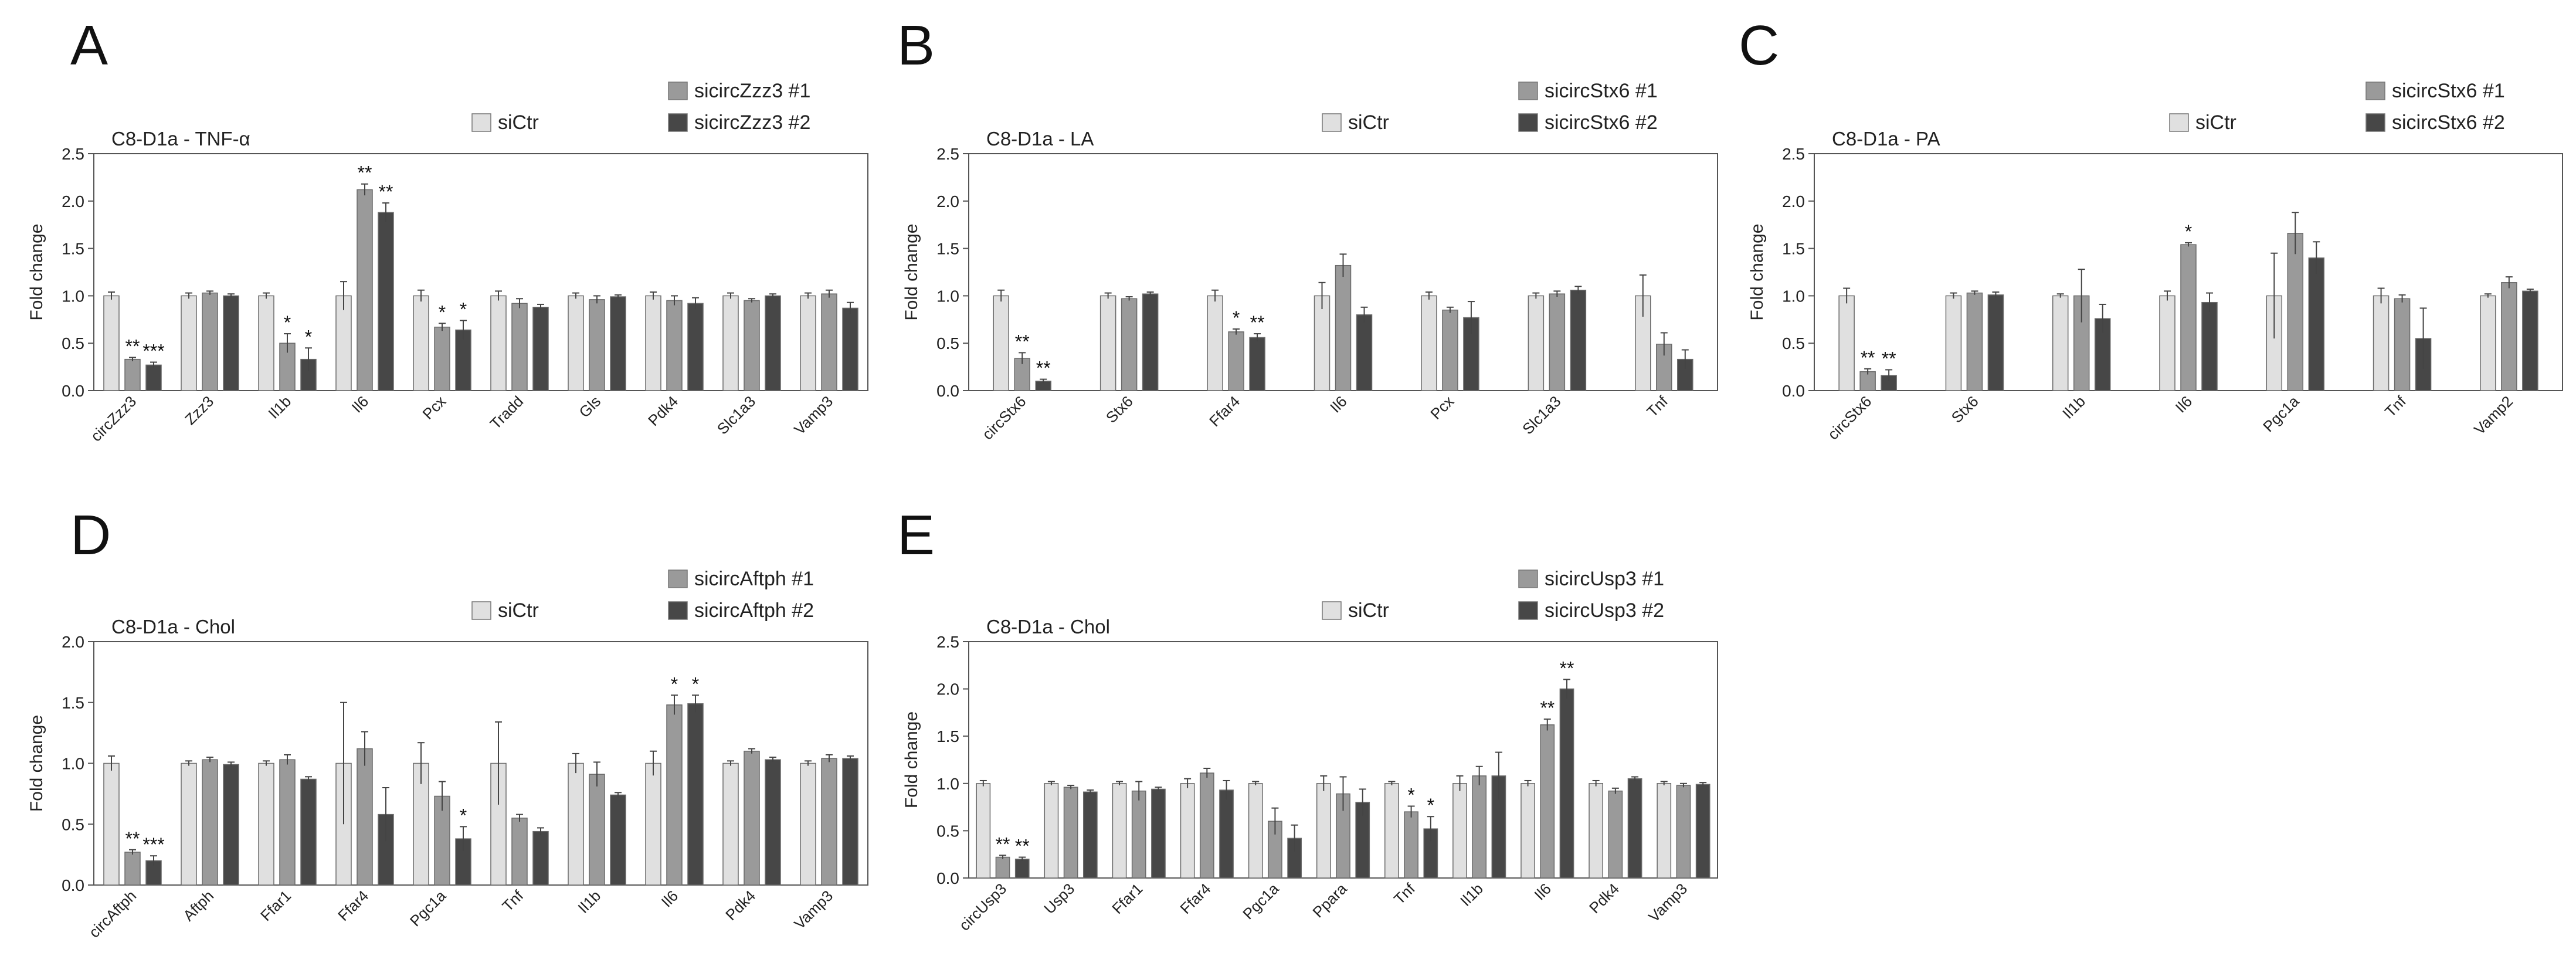  I want to click on x-tick-label: Pdk4, so click(740, 905).